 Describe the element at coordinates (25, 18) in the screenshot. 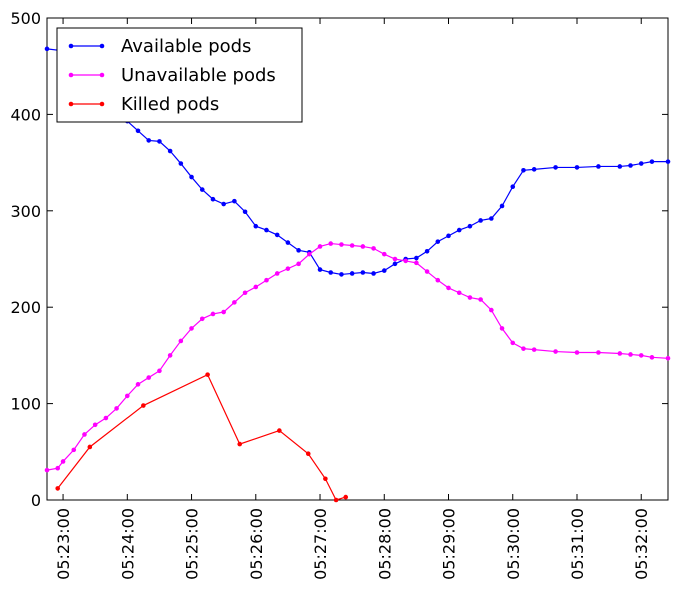

I see `y-tick-label: 500` at that location.